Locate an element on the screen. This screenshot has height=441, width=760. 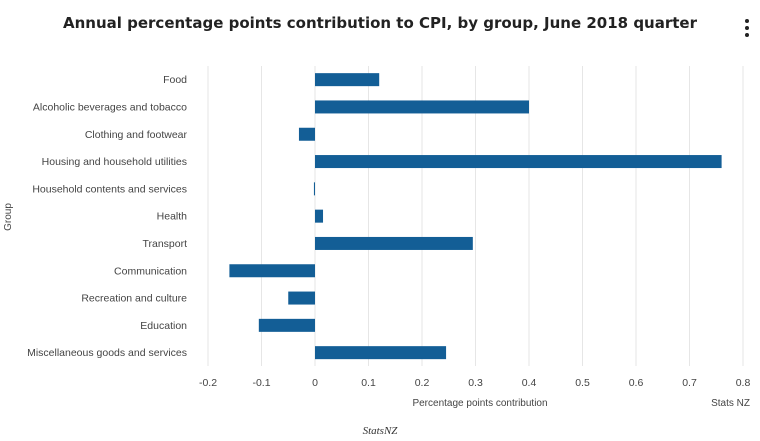
category-label: Transport is located at coordinates (164, 244).